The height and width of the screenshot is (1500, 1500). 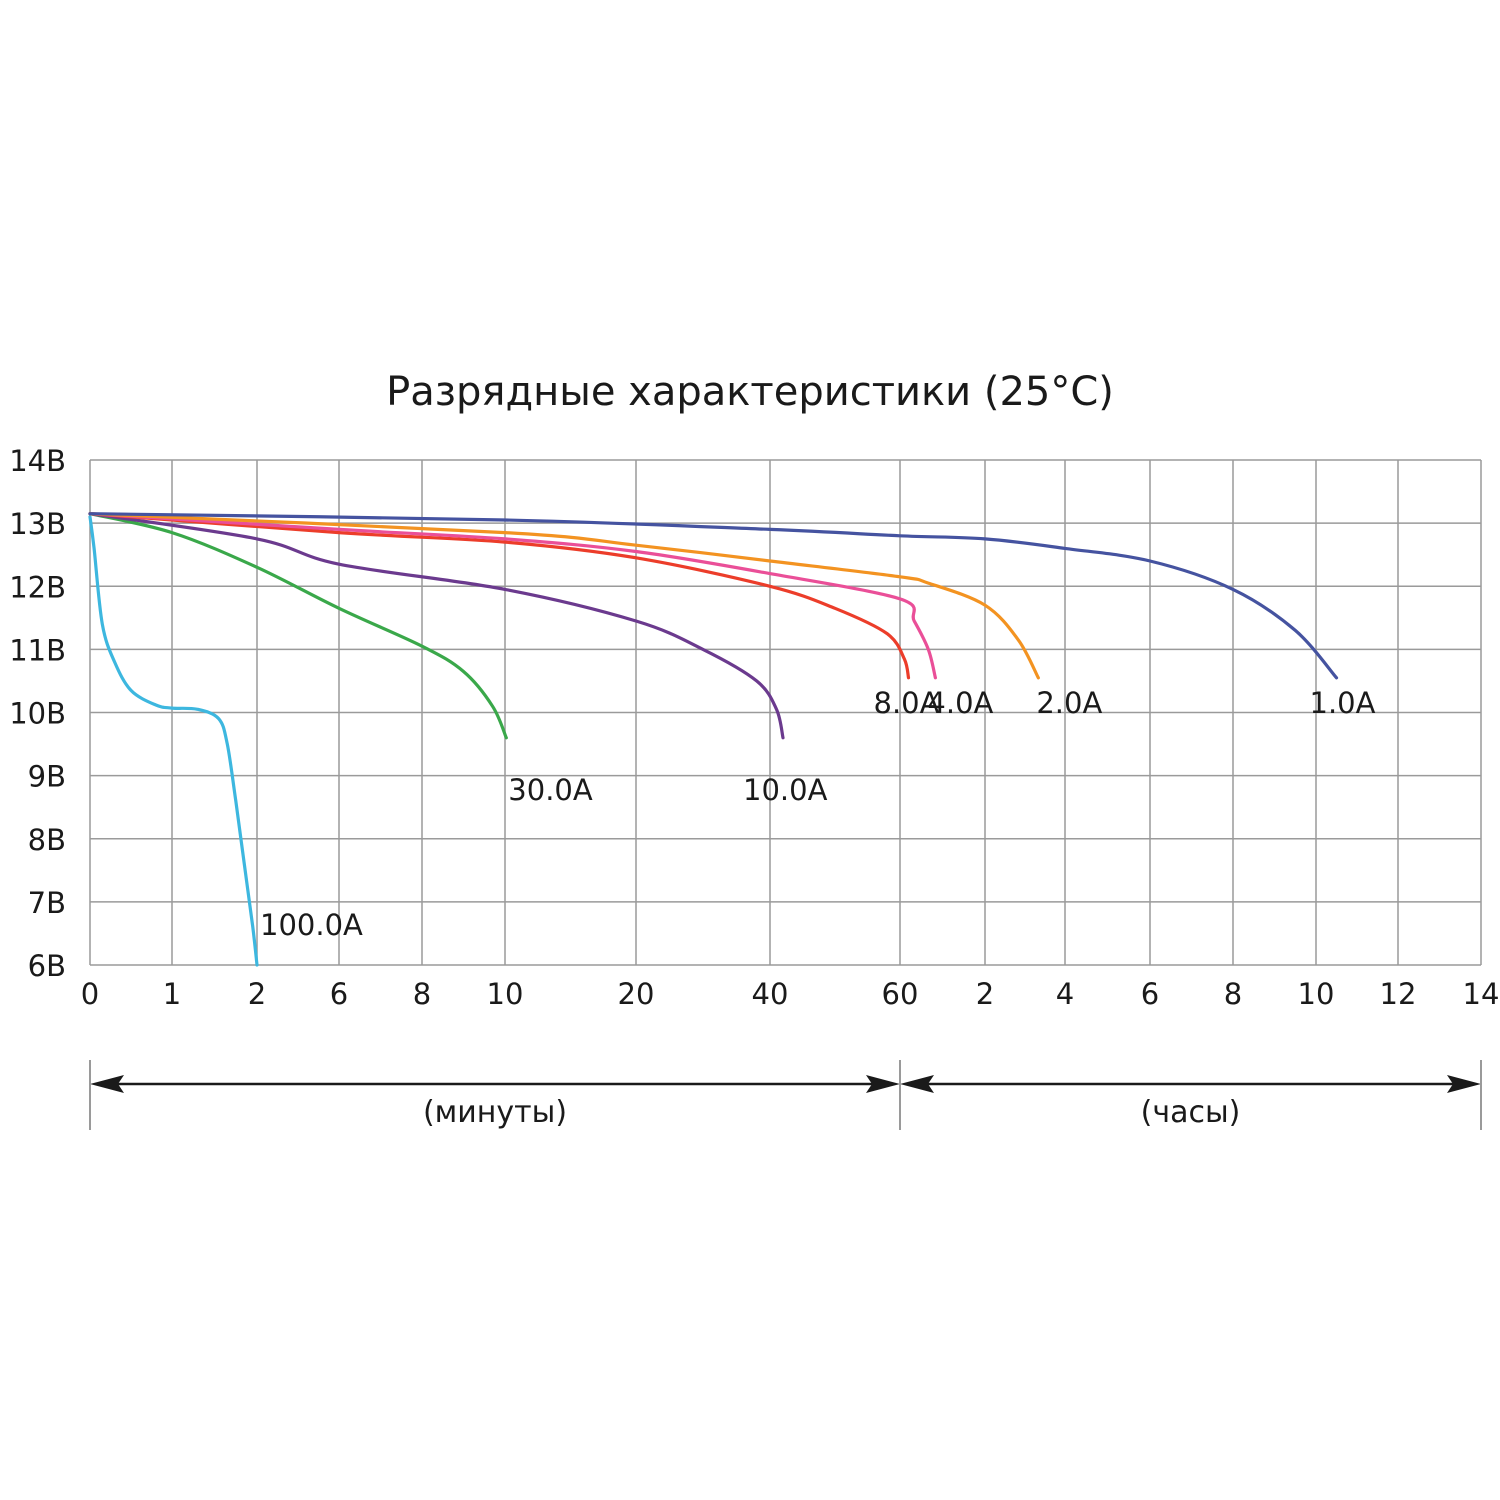 I want to click on series-line-2.0A, so click(x=564, y=596).